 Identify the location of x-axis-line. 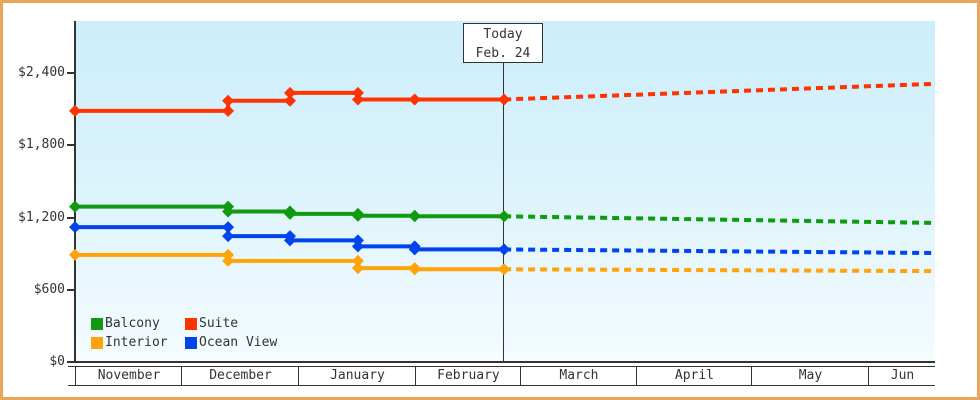
(501, 362).